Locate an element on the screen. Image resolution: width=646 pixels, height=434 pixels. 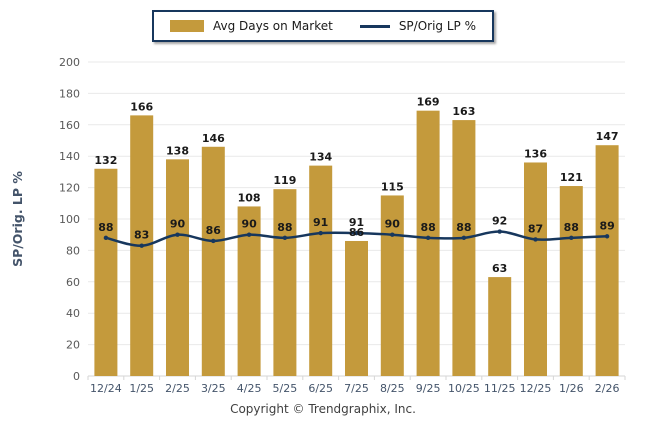
x-tick-label: 12/24 is located at coordinates (106, 388).